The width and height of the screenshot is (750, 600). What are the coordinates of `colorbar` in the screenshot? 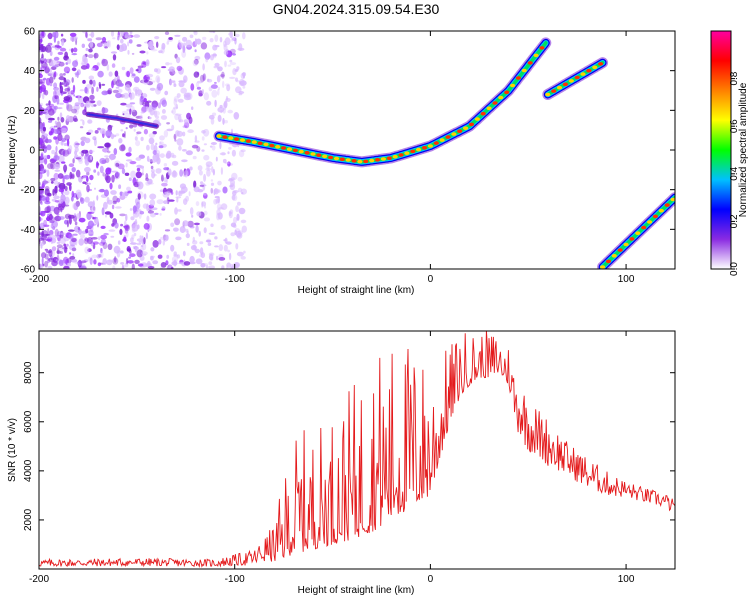 It's located at (721, 150).